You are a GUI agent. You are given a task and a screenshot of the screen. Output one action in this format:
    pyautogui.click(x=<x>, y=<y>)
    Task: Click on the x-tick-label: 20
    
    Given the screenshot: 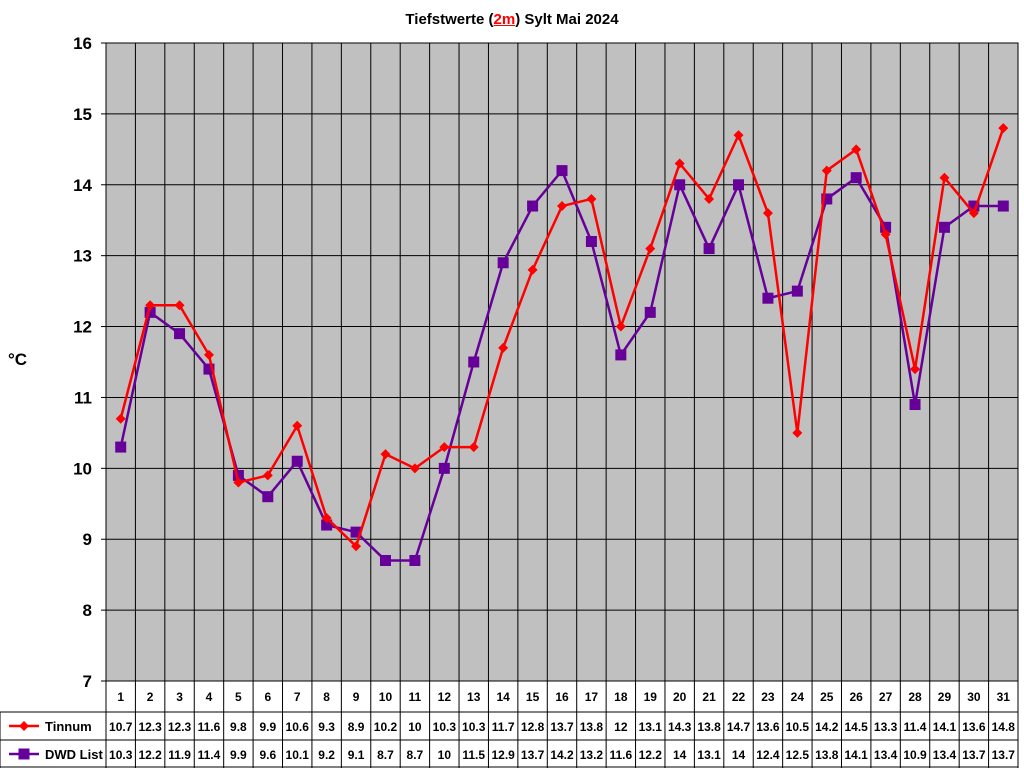 What is the action you would take?
    pyautogui.click(x=680, y=697)
    